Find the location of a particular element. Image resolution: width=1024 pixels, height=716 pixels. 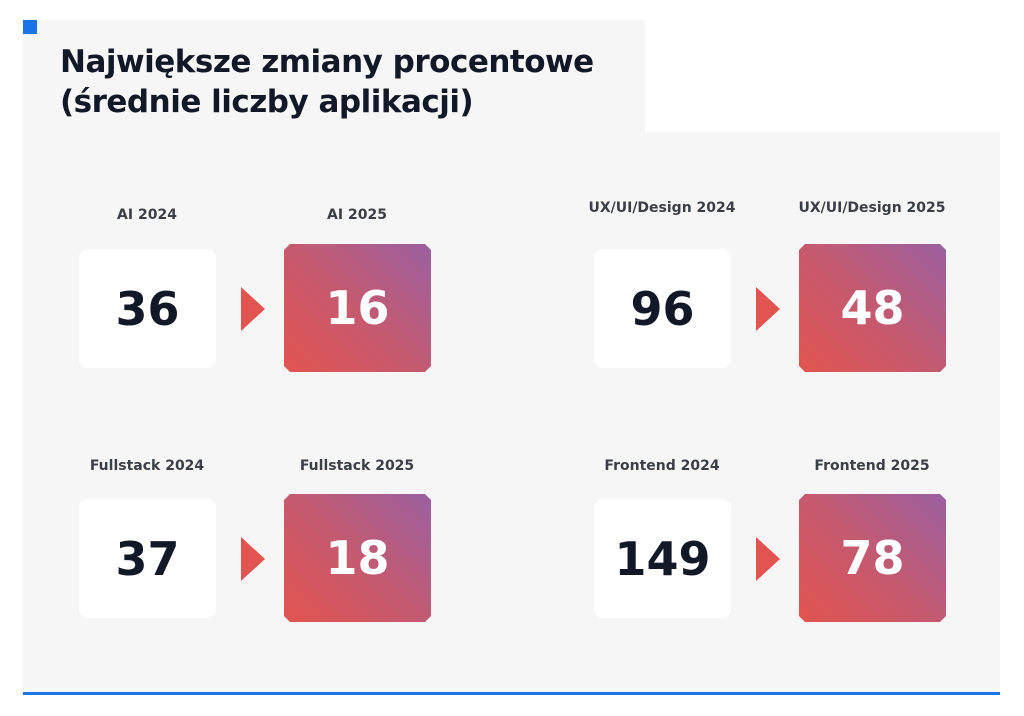

label-uxui-2025: UX/UI/Design 2025 is located at coordinates (872, 208).